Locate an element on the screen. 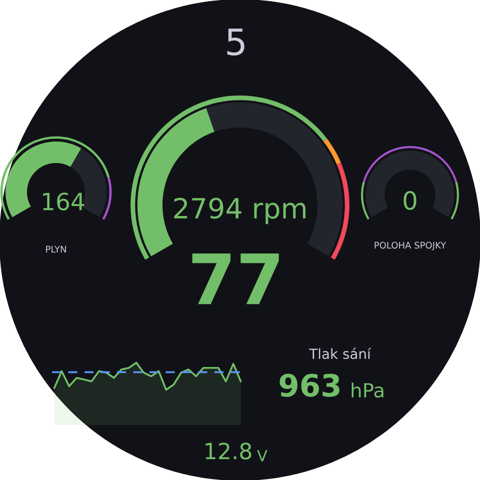 This screenshot has height=480, width=480. text: 2794 rpm is located at coordinates (240, 211).